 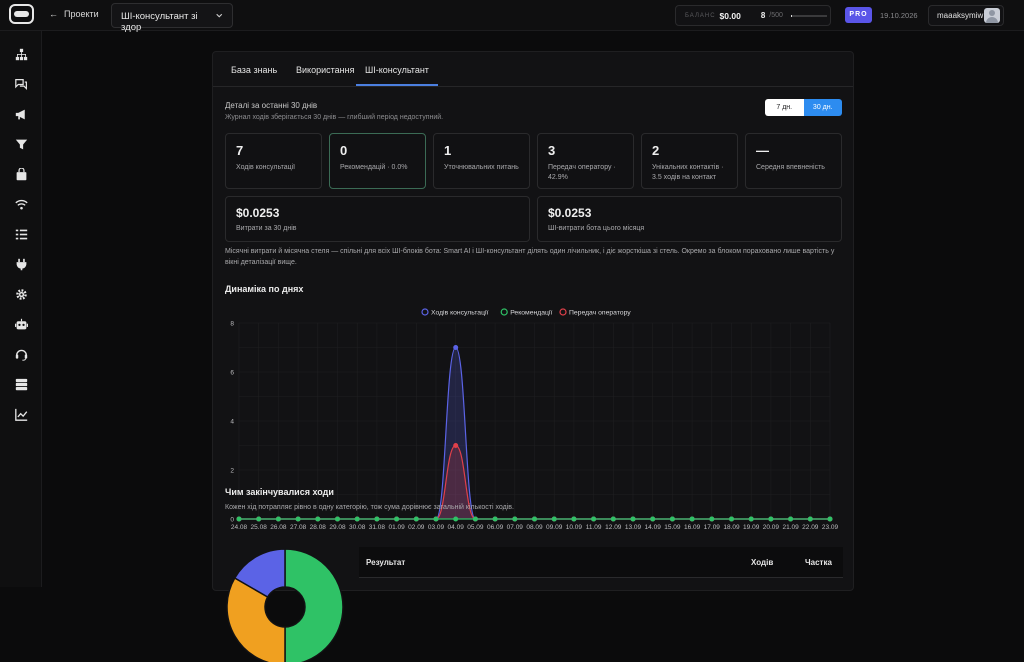 I want to click on x-tick-label: 30.08, so click(x=357, y=527).